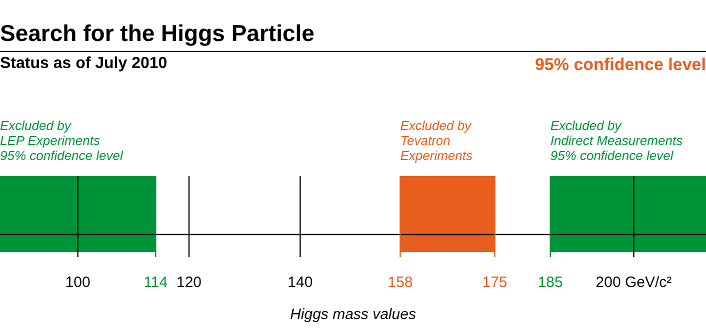 The width and height of the screenshot is (706, 336). Describe the element at coordinates (353, 315) in the screenshot. I see `x-axis-title: Higgs mass values` at that location.